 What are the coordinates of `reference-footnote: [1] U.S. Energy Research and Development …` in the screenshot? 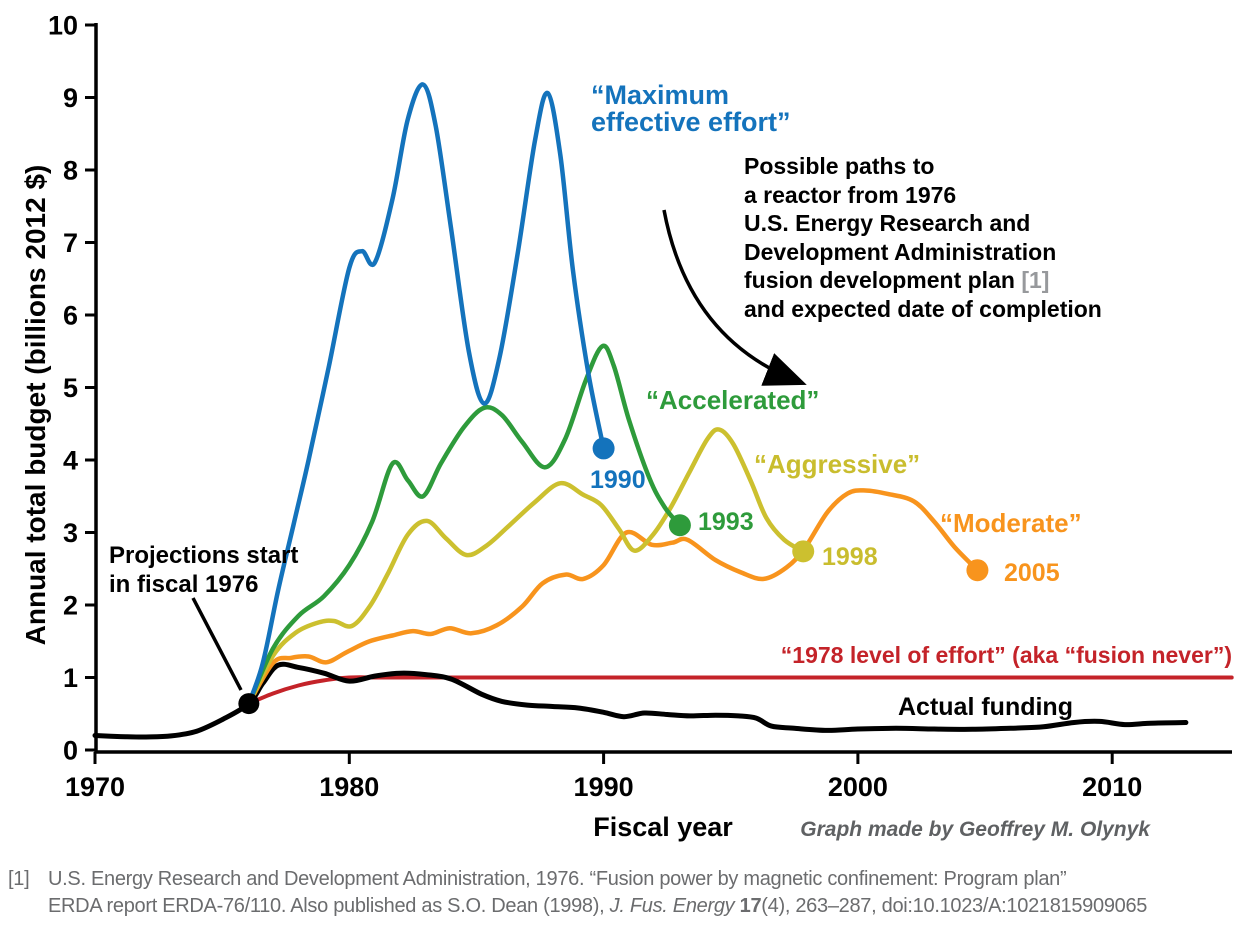 It's located at (577, 893).